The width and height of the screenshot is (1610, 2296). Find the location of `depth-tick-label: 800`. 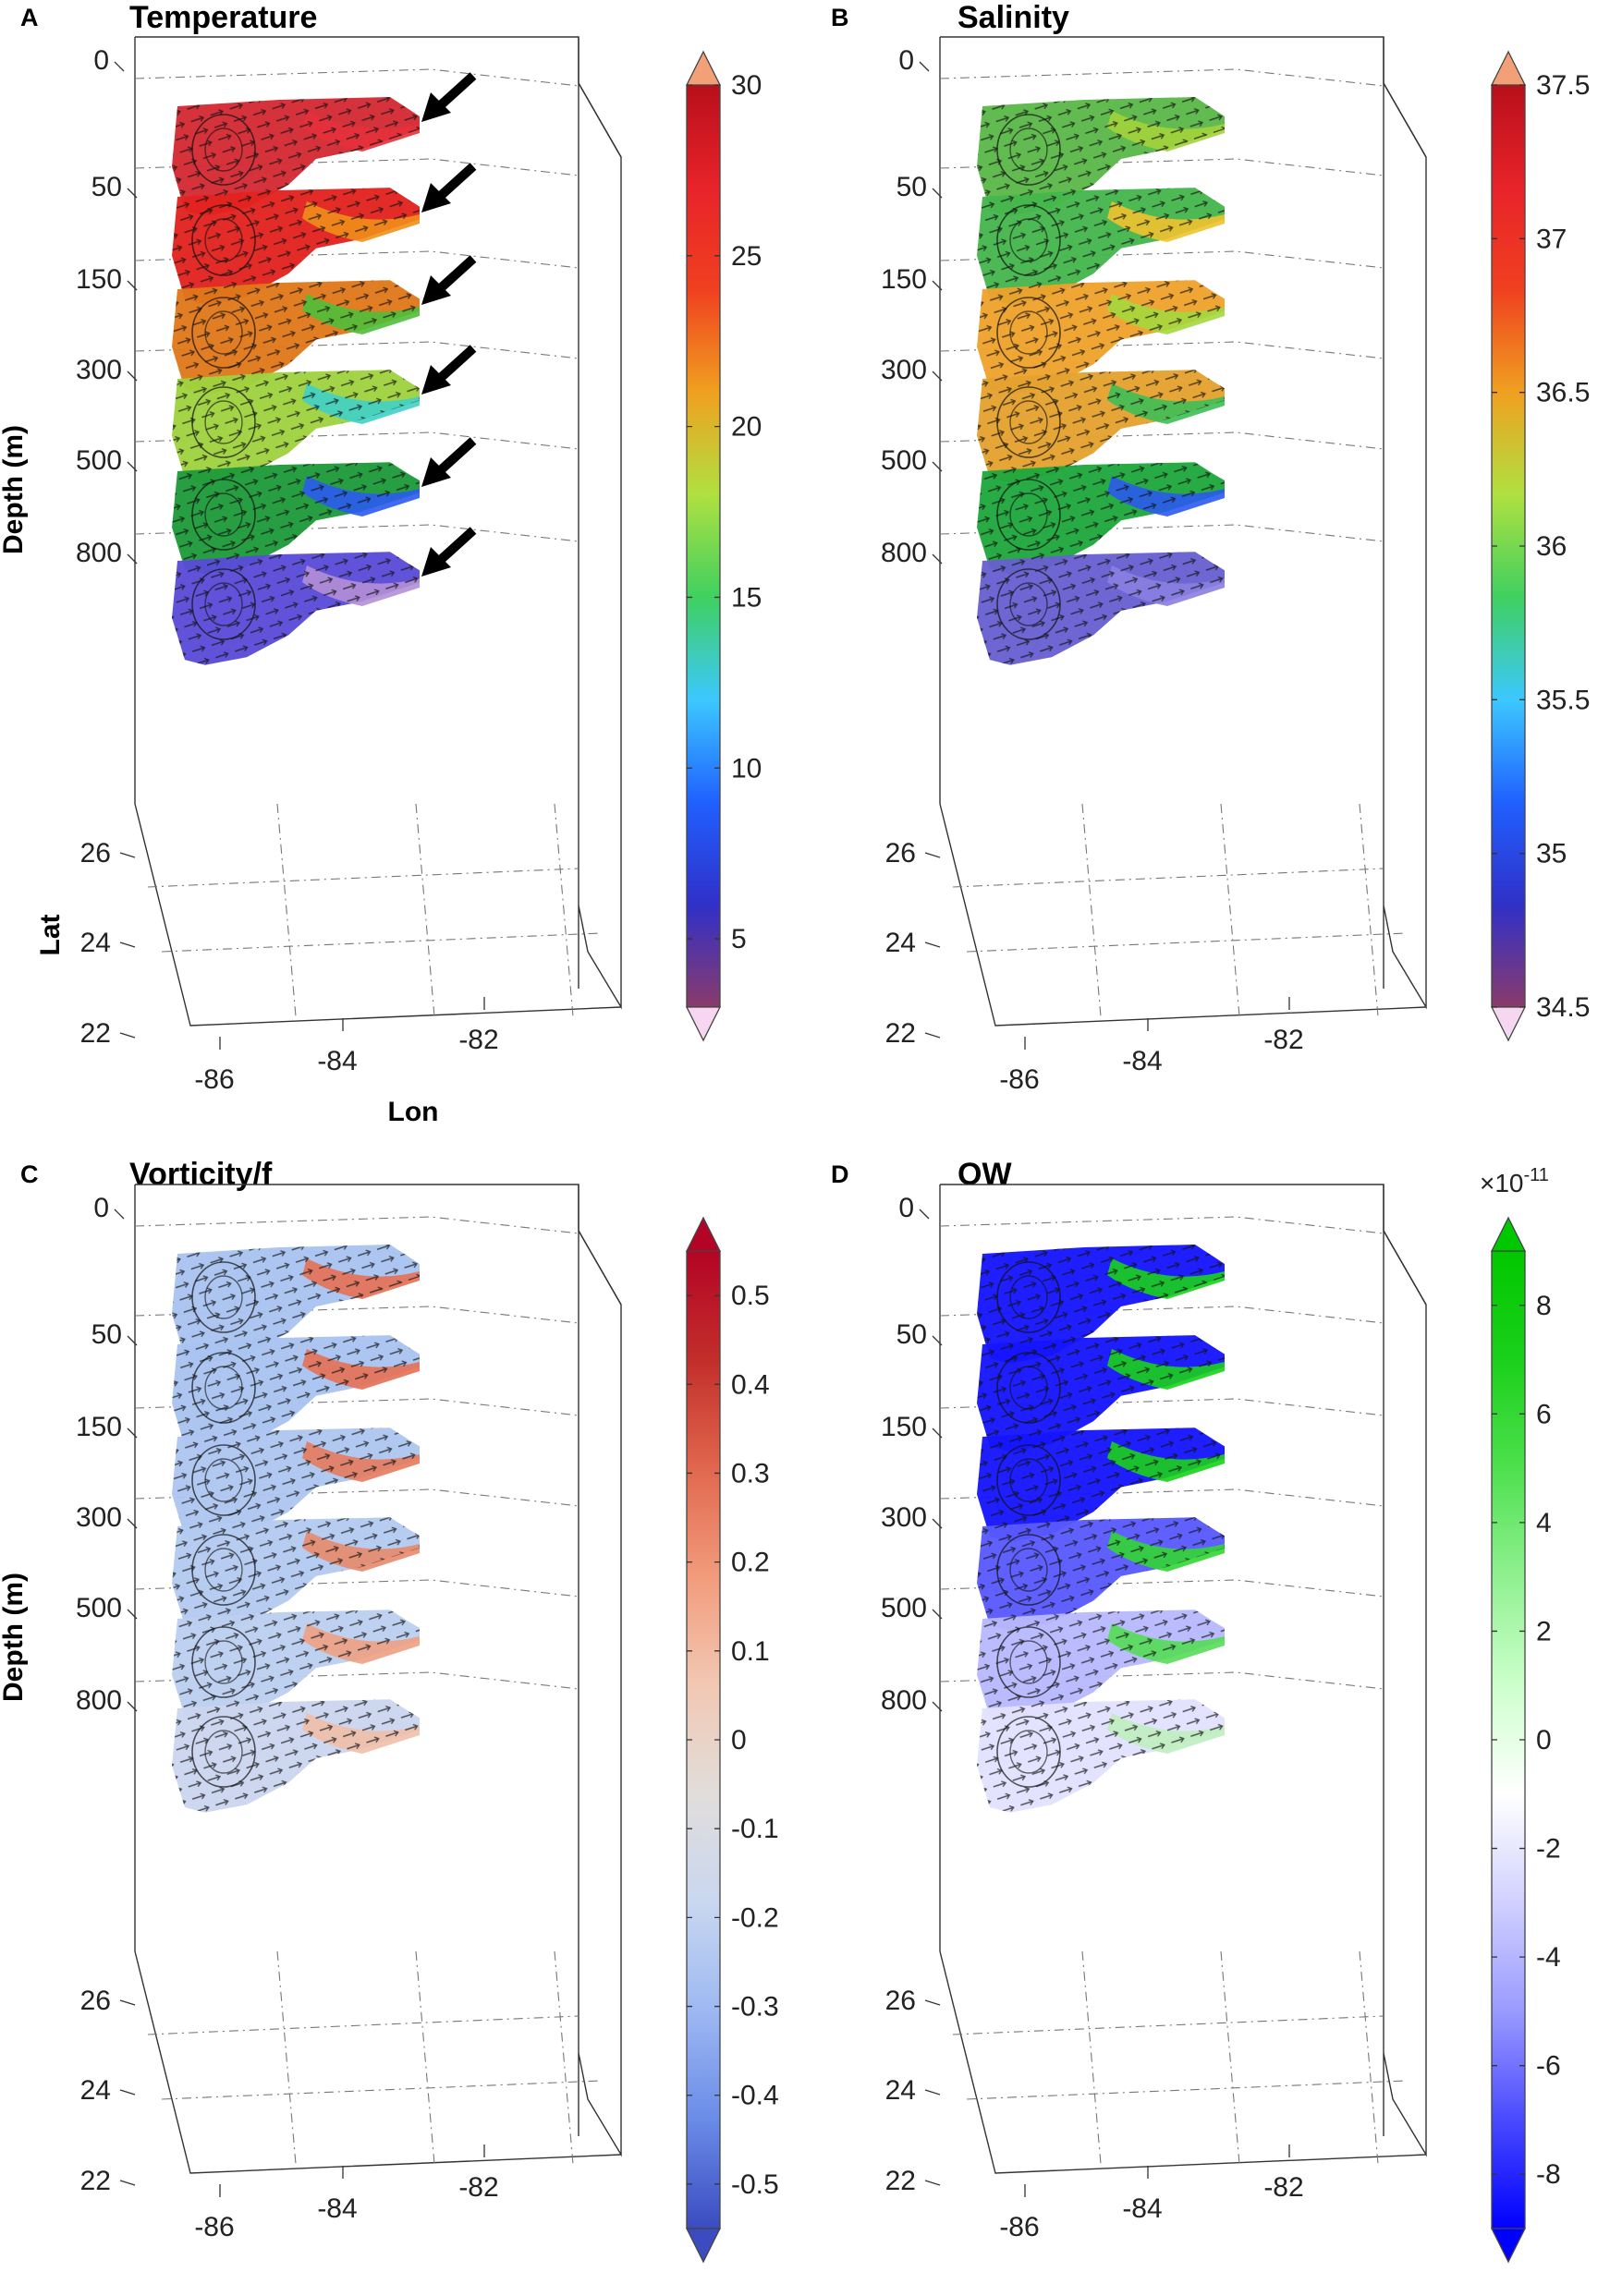

depth-tick-label: 800 is located at coordinates (99, 1700).